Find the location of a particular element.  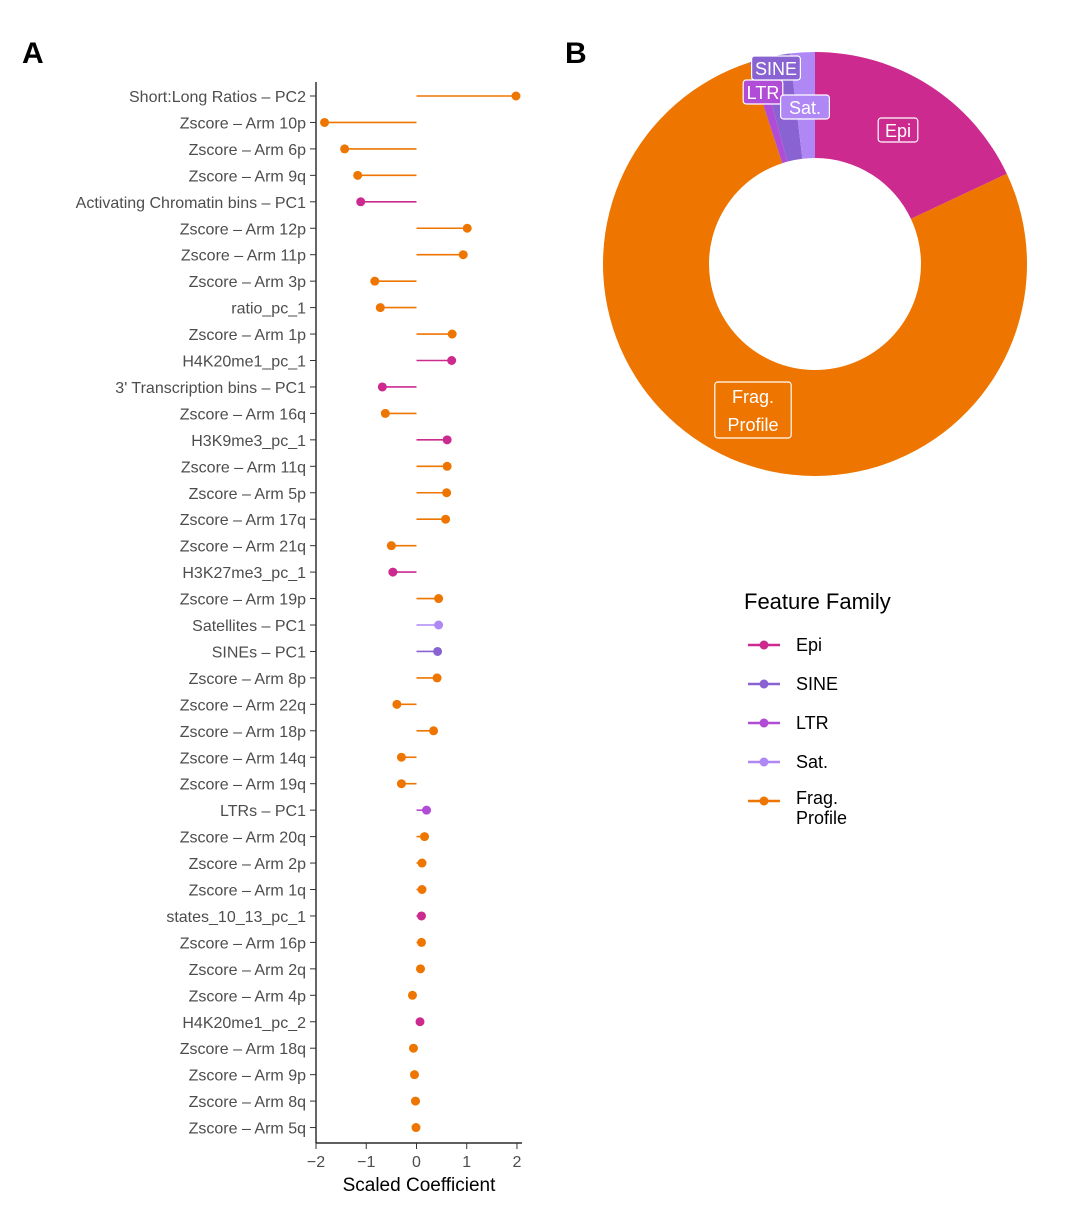

slice-label: Epi is located at coordinates (898, 130).